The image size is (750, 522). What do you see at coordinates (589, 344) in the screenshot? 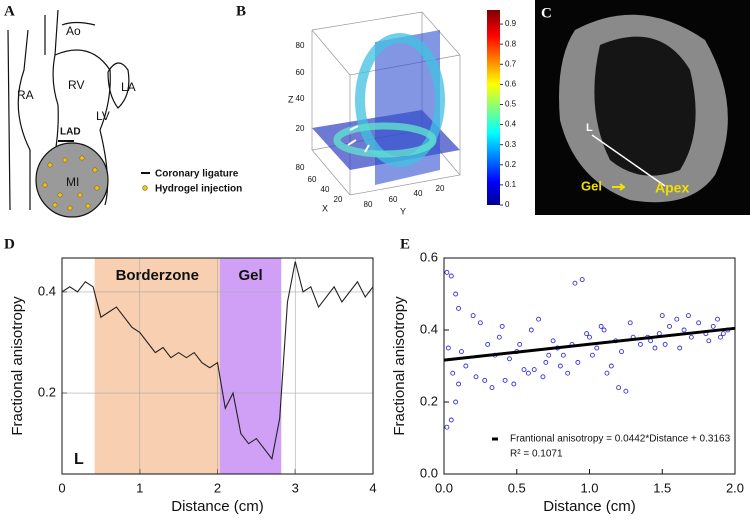
I see `fit-line` at bounding box center [589, 344].